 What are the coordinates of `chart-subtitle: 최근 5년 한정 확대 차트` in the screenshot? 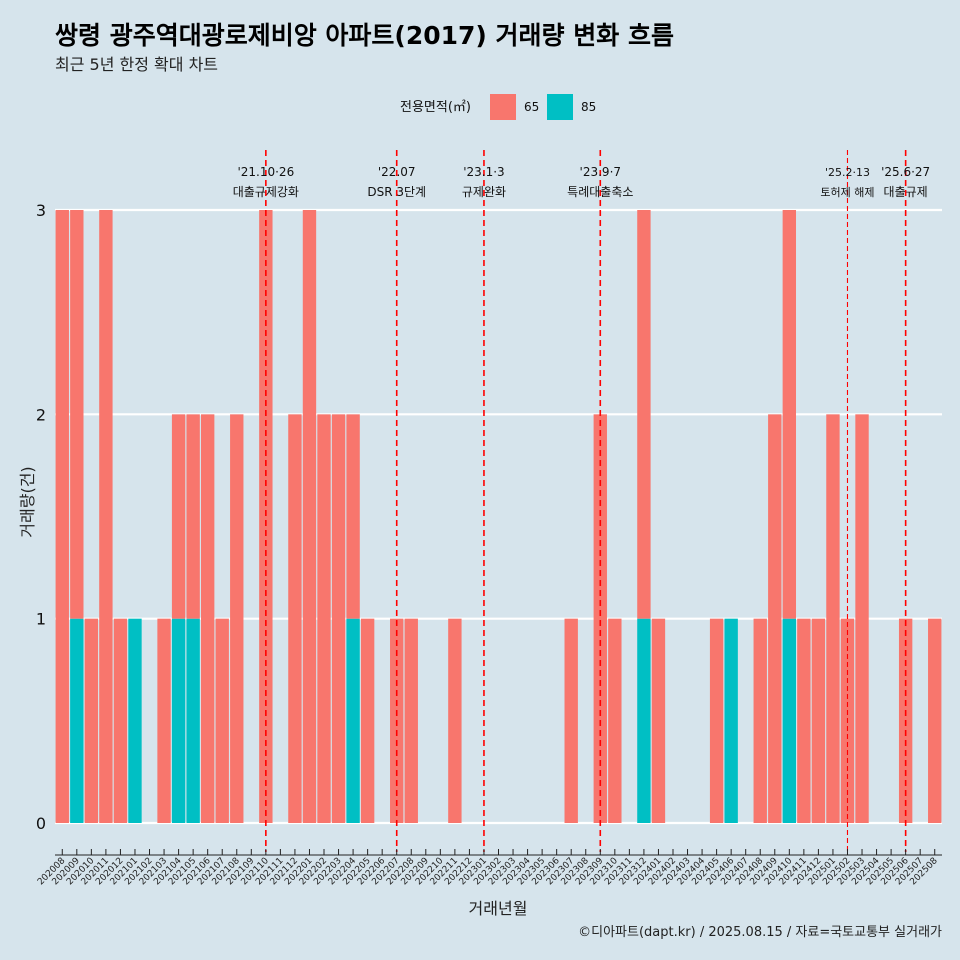 It's located at (136, 64).